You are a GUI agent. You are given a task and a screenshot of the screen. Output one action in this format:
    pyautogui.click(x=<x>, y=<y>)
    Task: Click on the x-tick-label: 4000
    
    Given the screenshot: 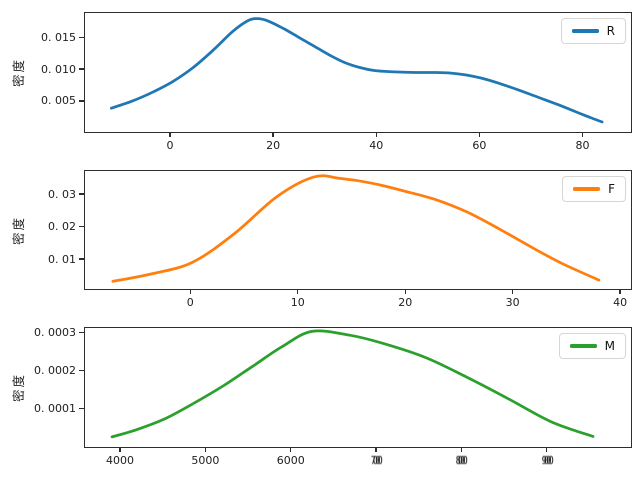 What is the action you would take?
    pyautogui.click(x=119, y=460)
    